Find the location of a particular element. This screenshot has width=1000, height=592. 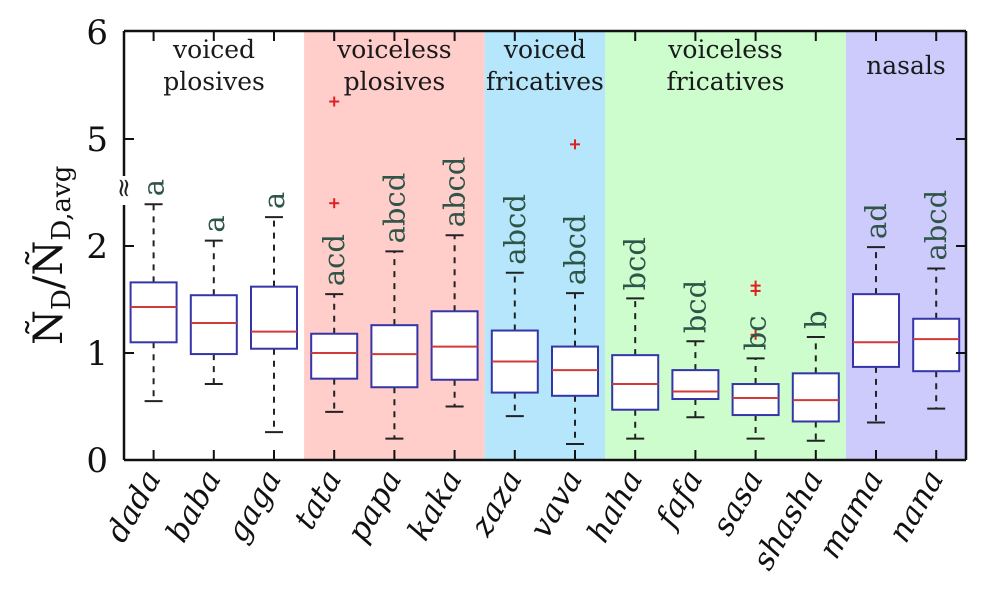

box-tata is located at coordinates (334, 254).